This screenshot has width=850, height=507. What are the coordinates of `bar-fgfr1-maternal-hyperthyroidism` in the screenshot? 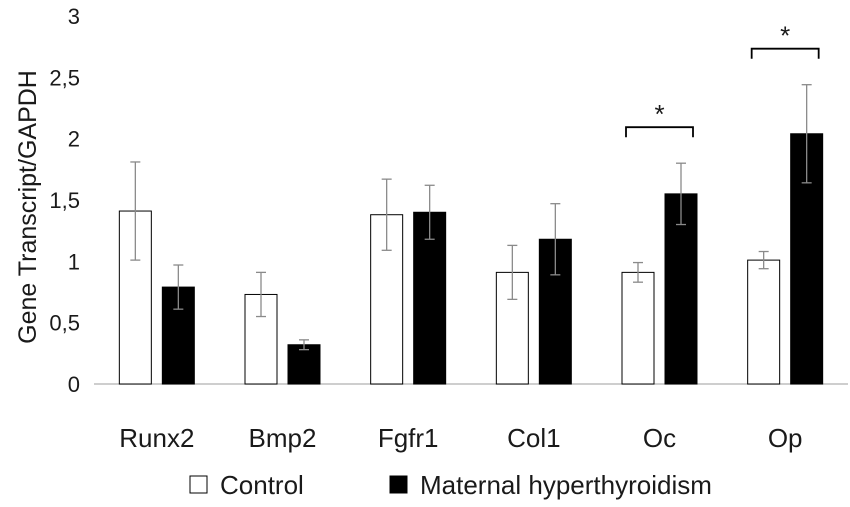 It's located at (430, 298).